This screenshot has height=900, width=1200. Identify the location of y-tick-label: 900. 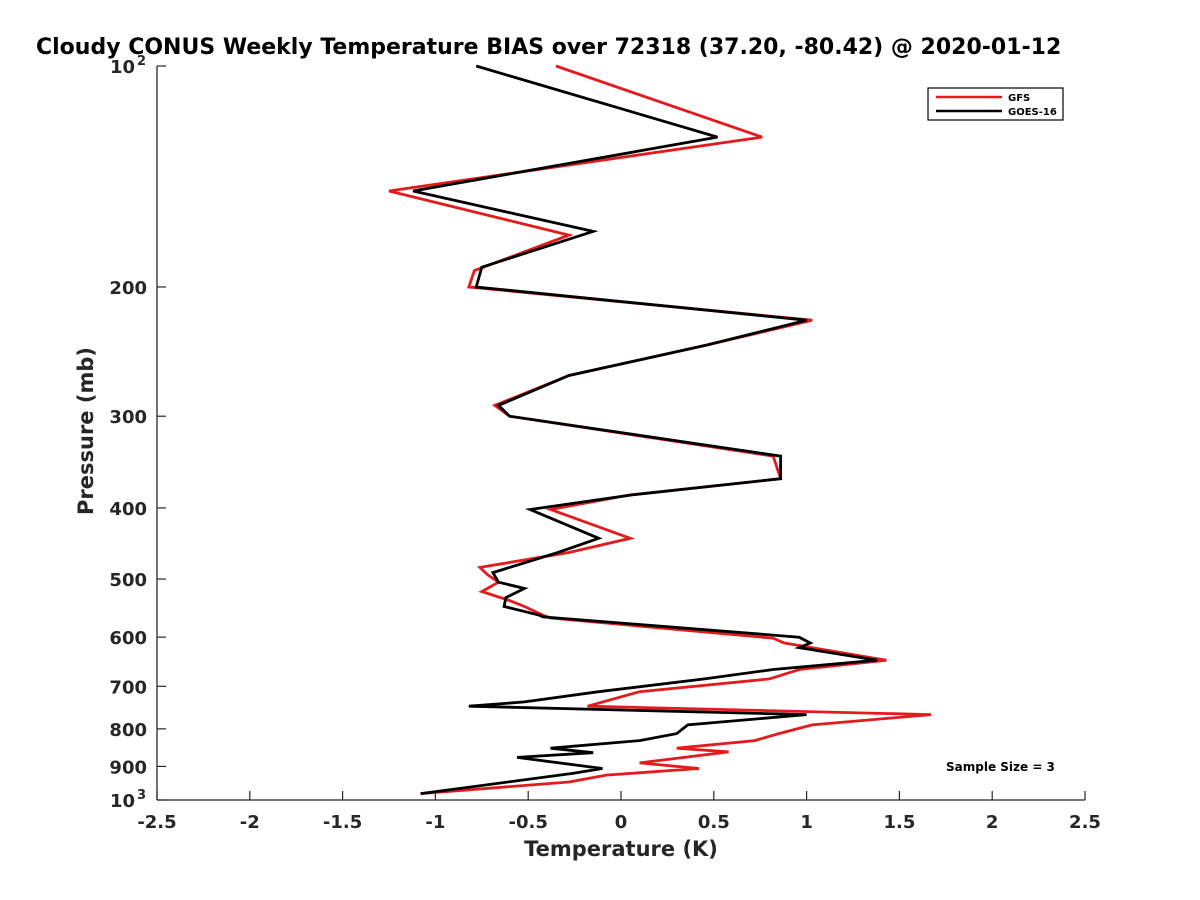
(128, 767).